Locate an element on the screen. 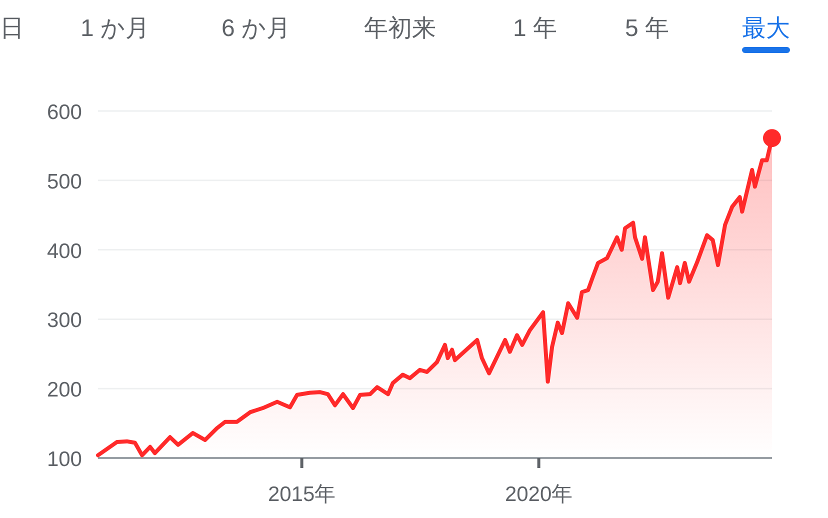  y-tick-label: 200 is located at coordinates (64, 390).